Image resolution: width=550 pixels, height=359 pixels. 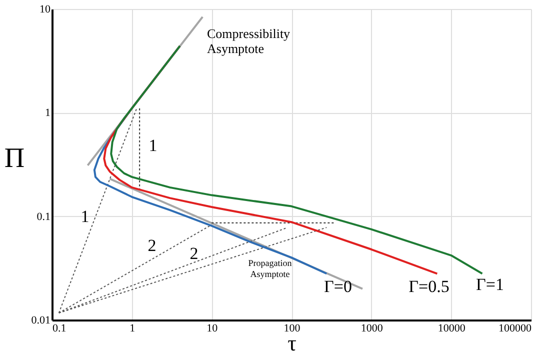 I want to click on x-tick-label: 100000, so click(x=515, y=328).